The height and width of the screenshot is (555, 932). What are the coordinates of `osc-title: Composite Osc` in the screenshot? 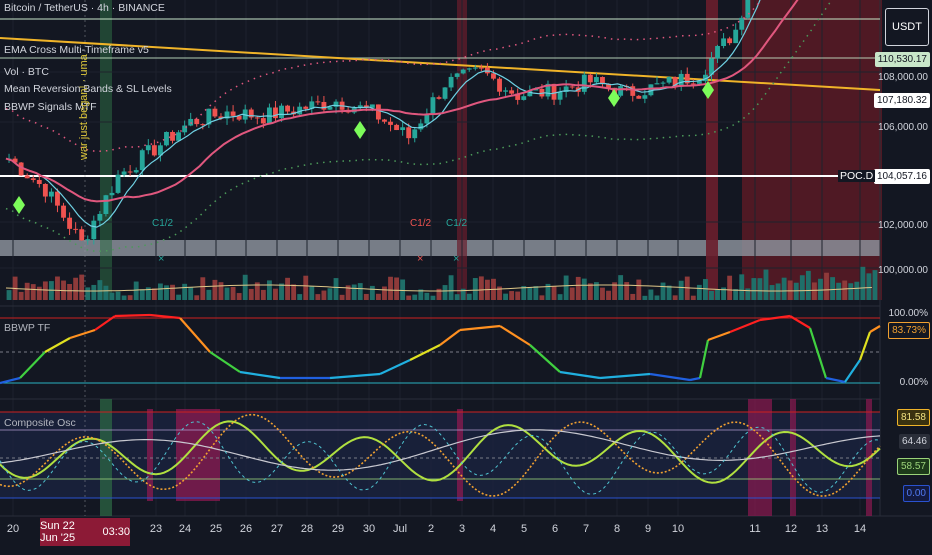 It's located at (40, 423).